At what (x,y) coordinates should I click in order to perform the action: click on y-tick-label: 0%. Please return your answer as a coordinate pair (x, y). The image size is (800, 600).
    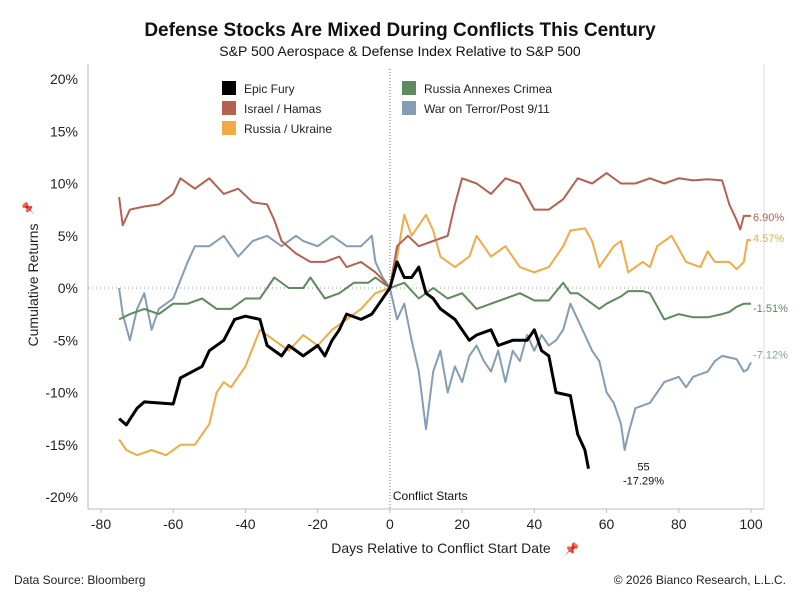
    Looking at the image, I should click on (68, 288).